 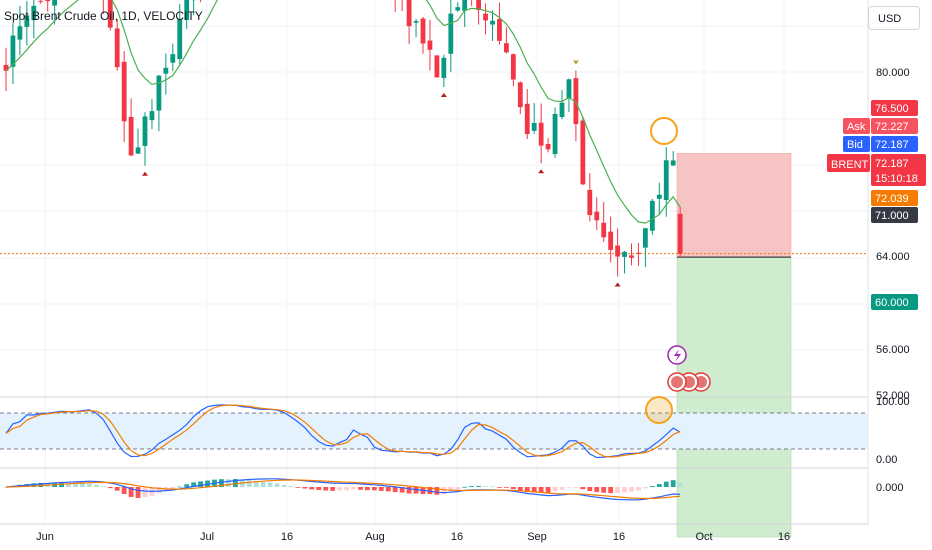 What do you see at coordinates (207, 537) in the screenshot?
I see `time-axis-label: Jul` at bounding box center [207, 537].